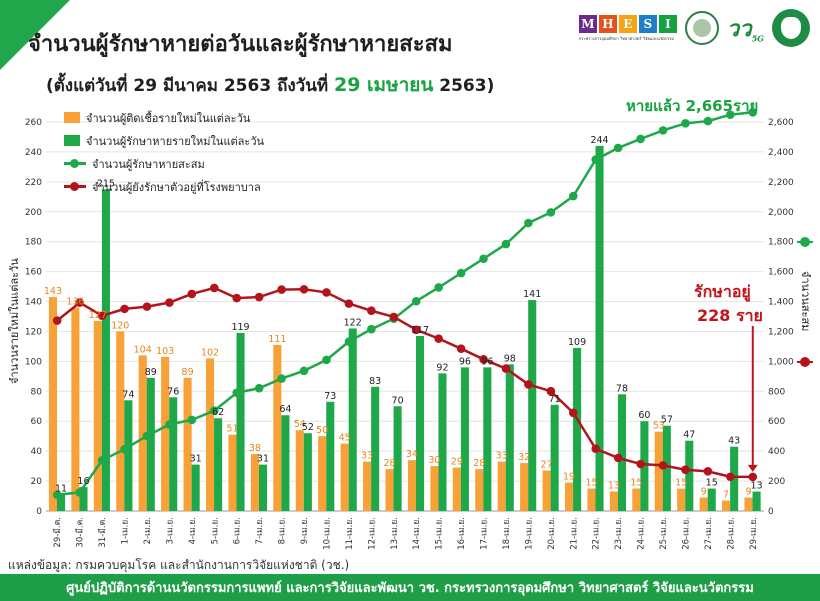  Describe the element at coordinates (80, 532) in the screenshot. I see `x-tick-label: 30-มี.ค.` at that location.